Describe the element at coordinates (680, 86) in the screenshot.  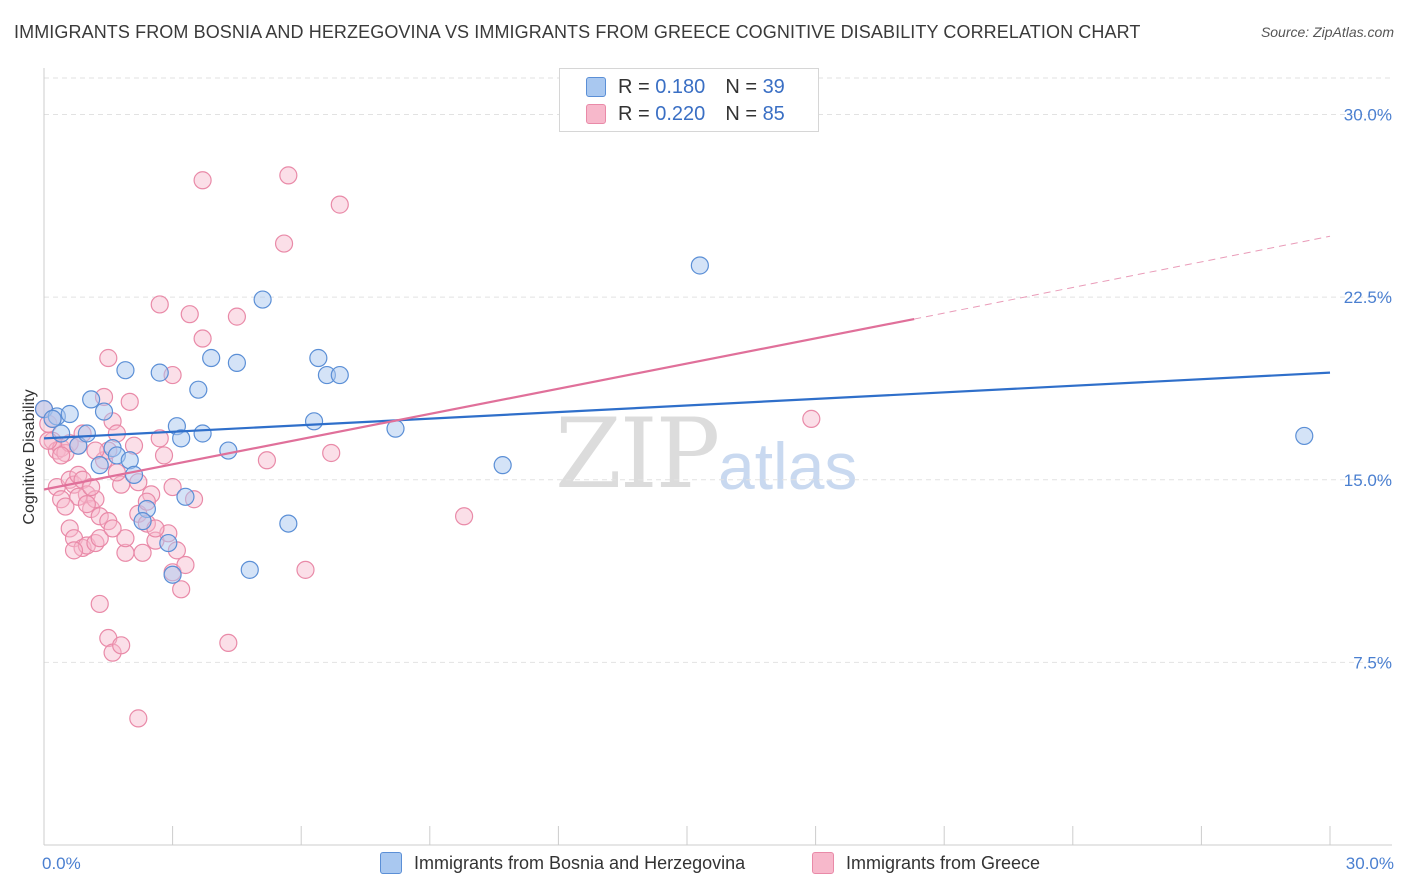
I see `legend-r-value-bosnia: 0.180` at that location.